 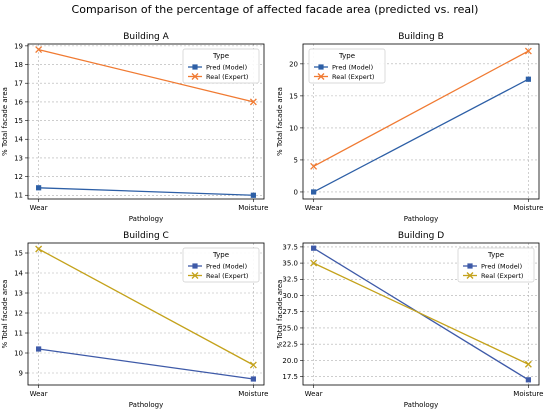 I want to click on y-tick-label: 0, so click(x=296, y=192).